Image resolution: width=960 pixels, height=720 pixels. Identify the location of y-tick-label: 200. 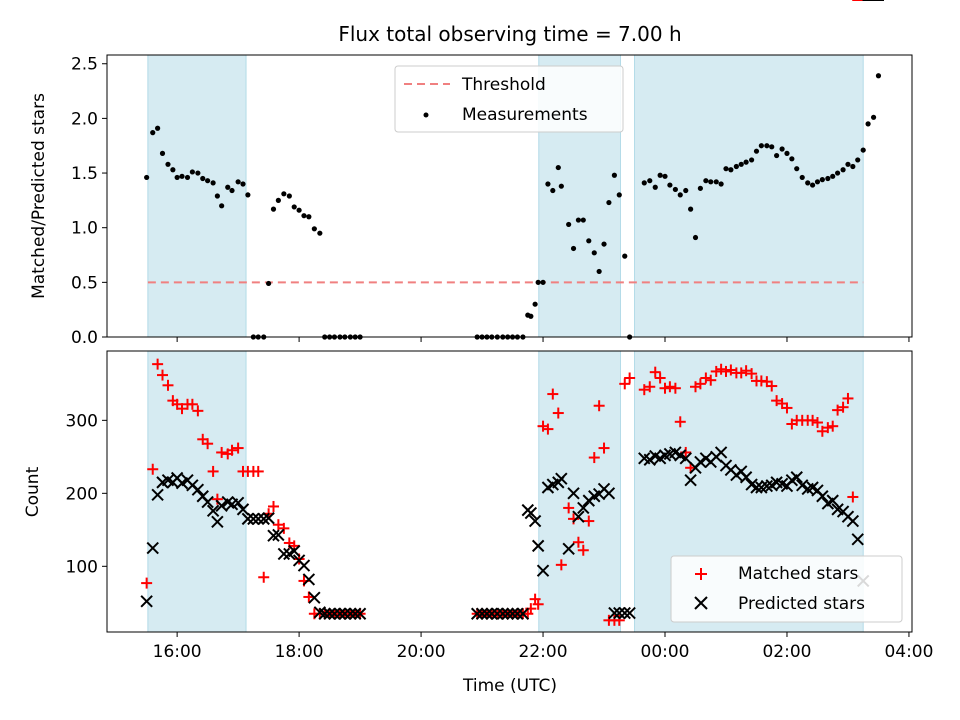
(82, 494).